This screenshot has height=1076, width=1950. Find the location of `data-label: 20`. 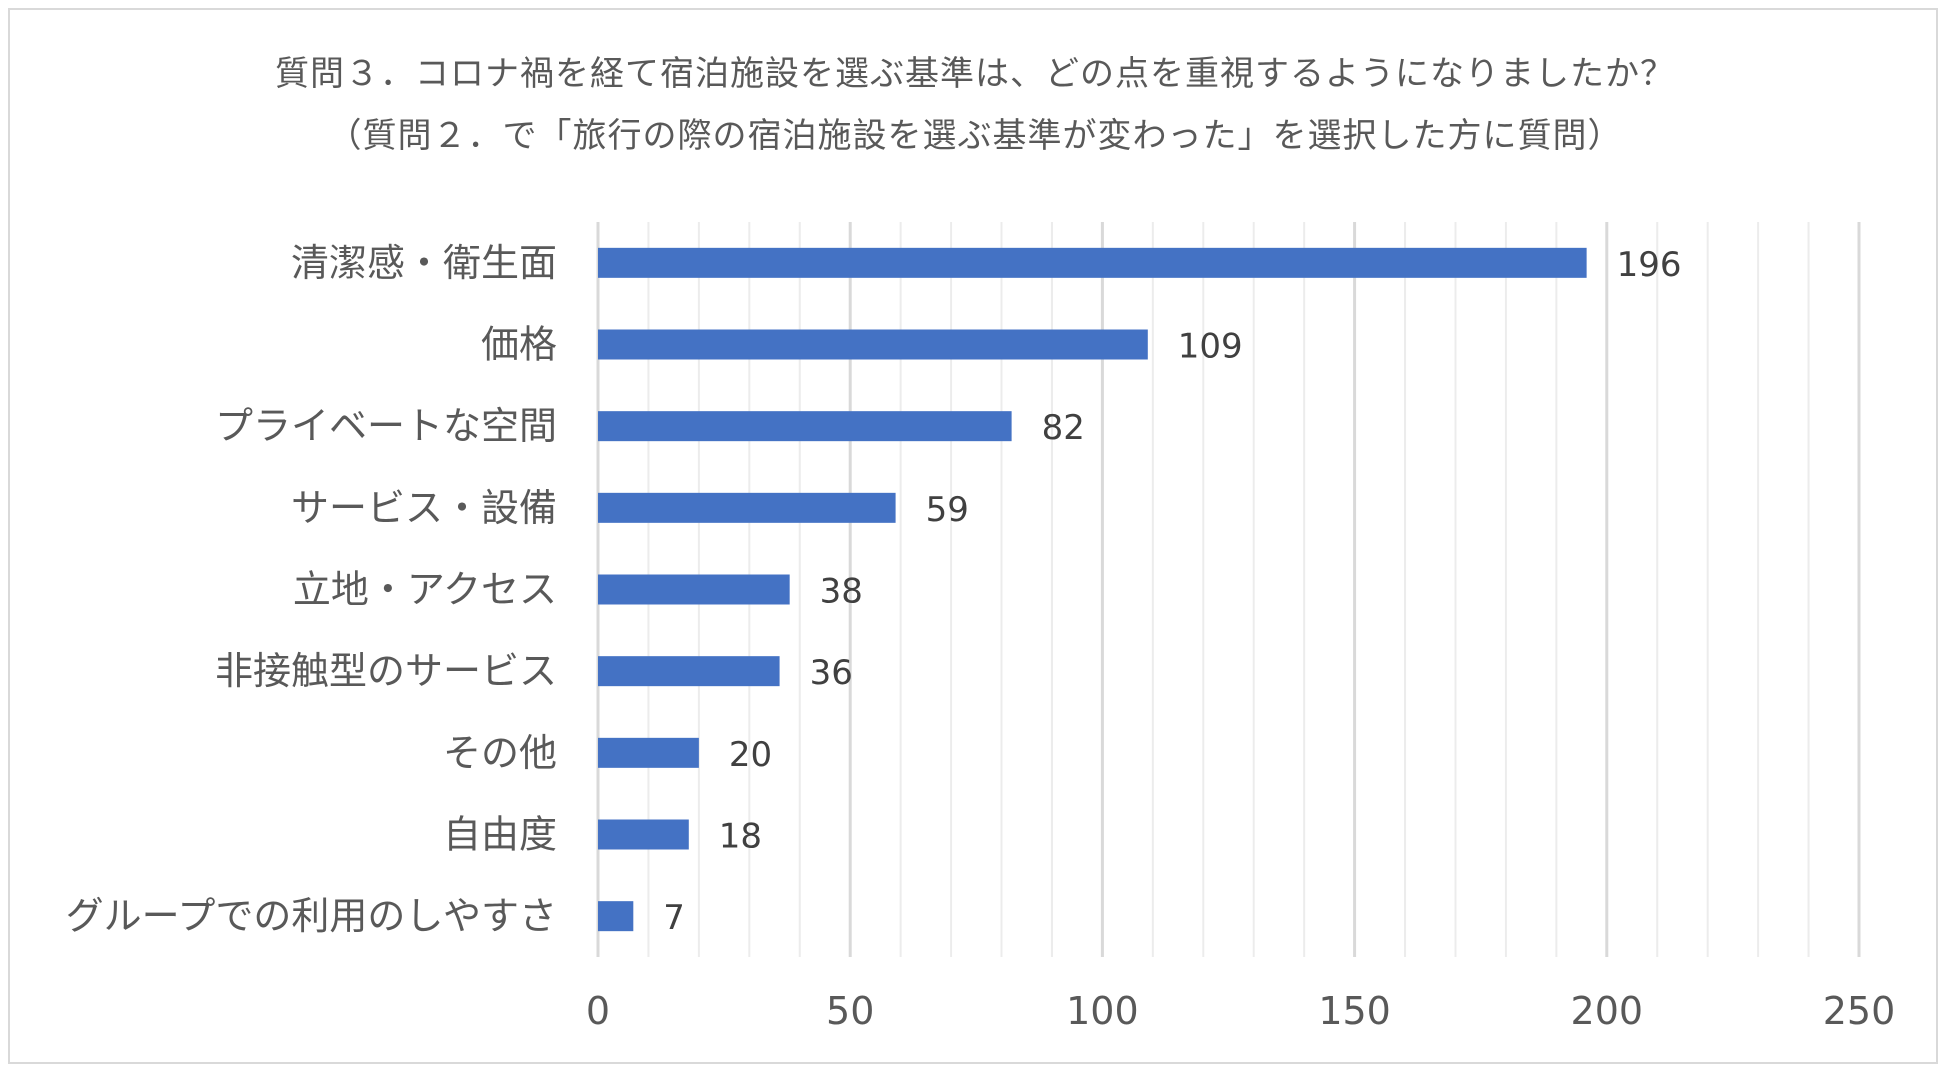

data-label: 20 is located at coordinates (750, 755).